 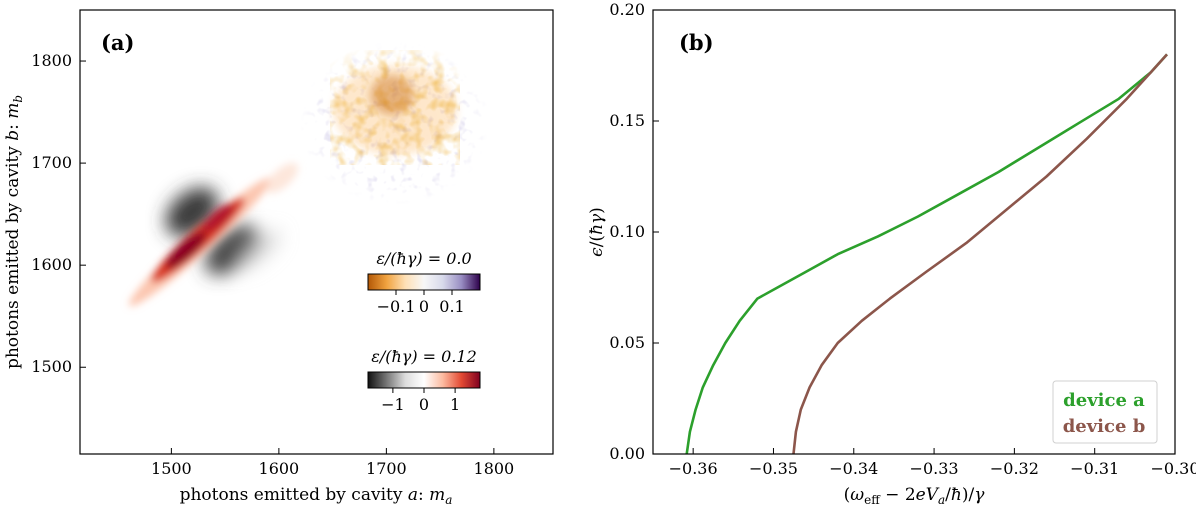 What do you see at coordinates (117, 42) in the screenshot?
I see `panel-label-a: (a)` at bounding box center [117, 42].